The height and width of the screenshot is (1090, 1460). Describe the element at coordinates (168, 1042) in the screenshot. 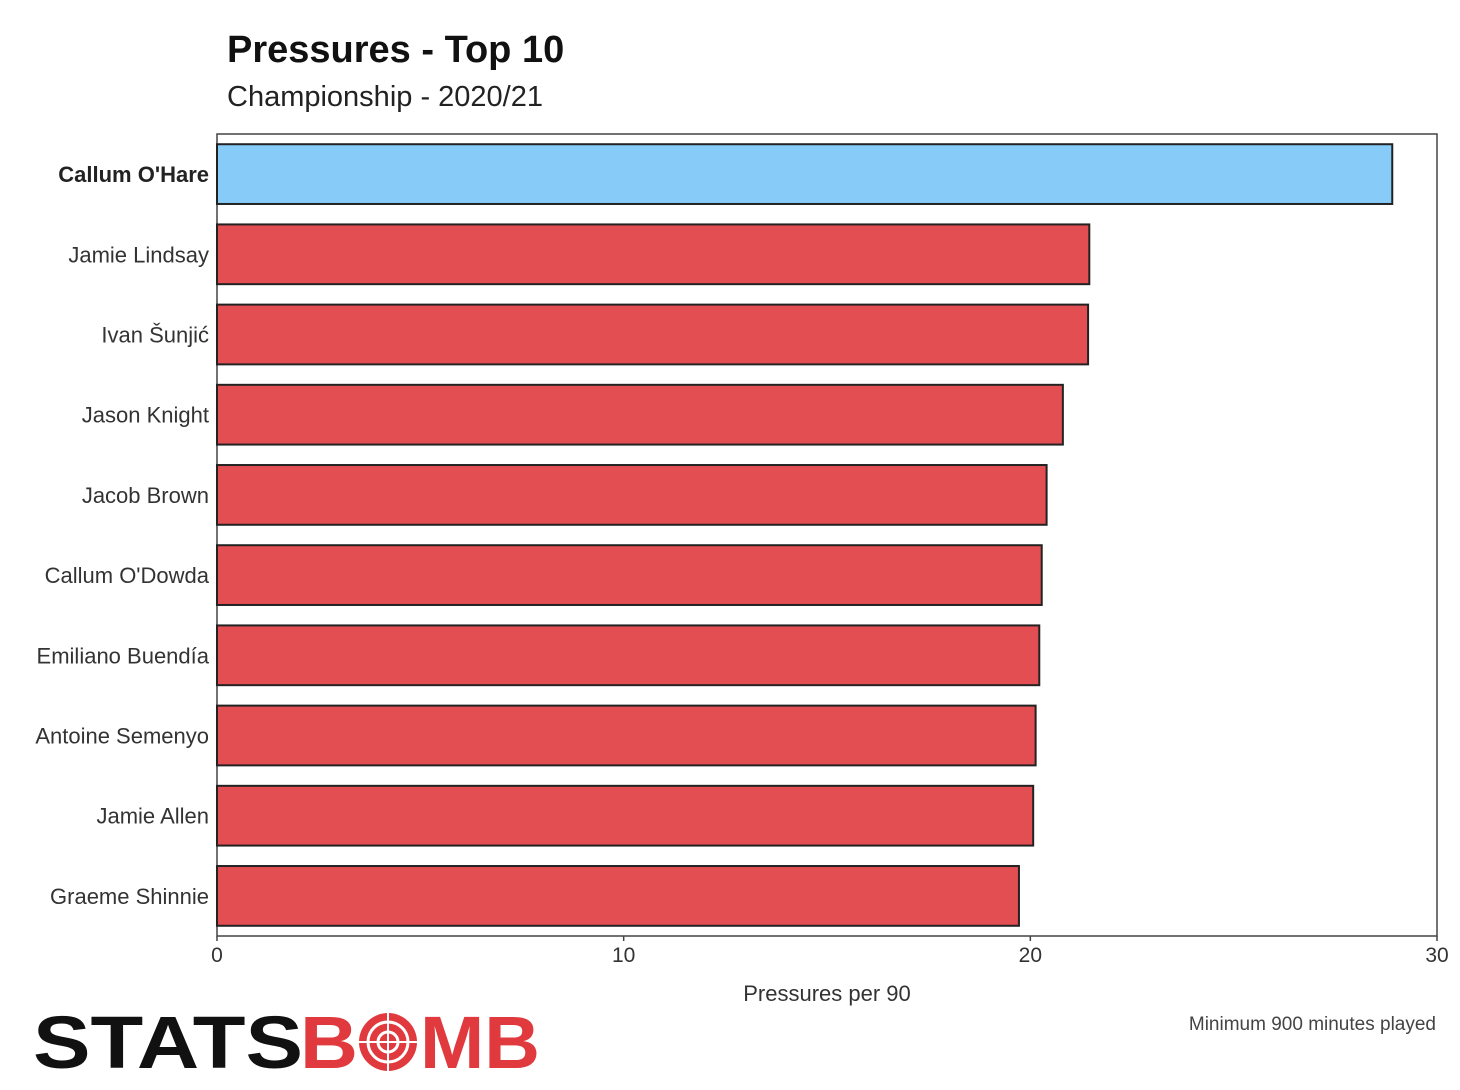

I see `logo-text-left: STATS` at that location.